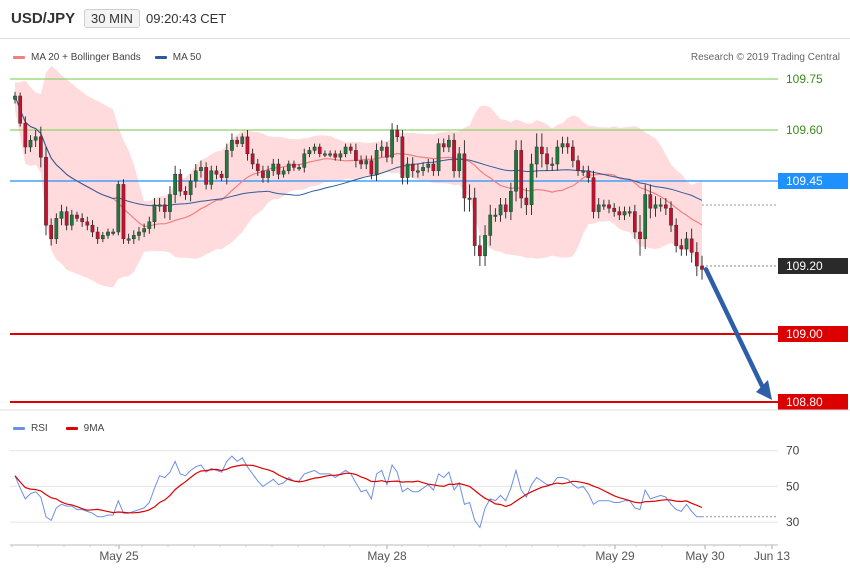  I want to click on x-tick-label: May 25, so click(119, 556).